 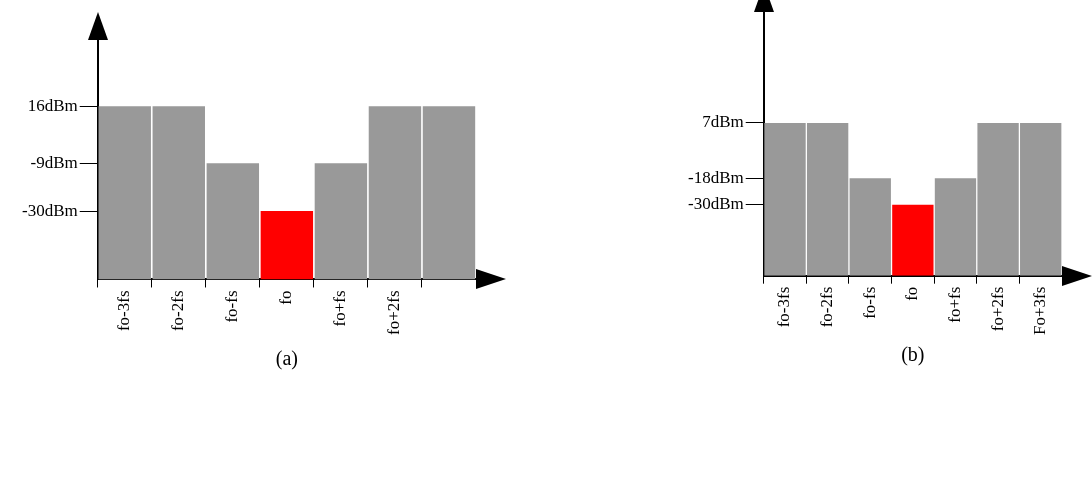 What do you see at coordinates (52, 105) in the screenshot?
I see `y-tick-label: 16dBm` at bounding box center [52, 105].